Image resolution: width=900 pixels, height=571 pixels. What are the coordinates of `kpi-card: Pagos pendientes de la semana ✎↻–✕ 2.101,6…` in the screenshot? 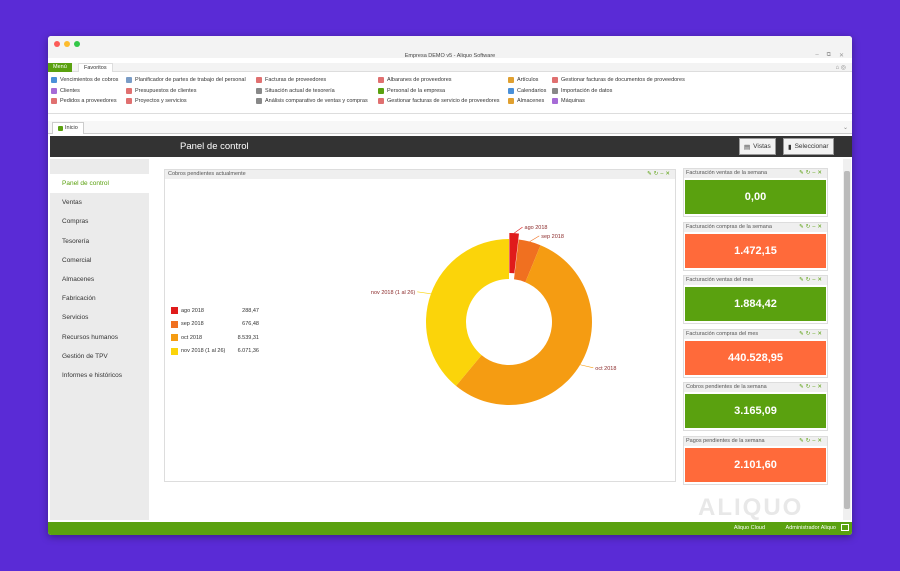 It's located at (755, 460).